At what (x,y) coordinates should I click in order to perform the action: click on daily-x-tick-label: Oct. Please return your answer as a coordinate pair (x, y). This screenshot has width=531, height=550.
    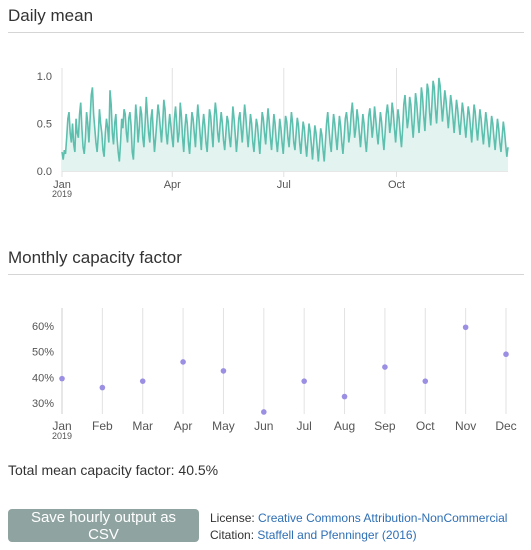
    Looking at the image, I should click on (396, 185).